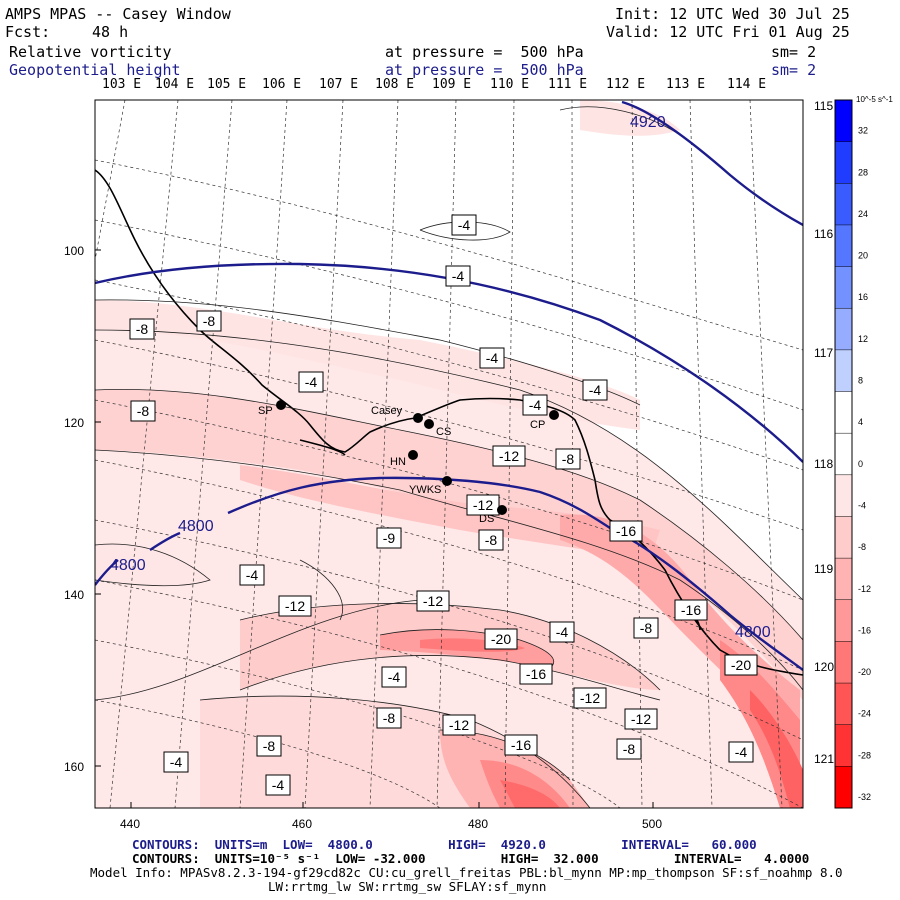 The width and height of the screenshot is (900, 900). I want to click on colorbar: 32 28 24 20 16 12 8 4 0 -4 -8 -12 -16 -20 -24 -28 -32, so click(852, 454).